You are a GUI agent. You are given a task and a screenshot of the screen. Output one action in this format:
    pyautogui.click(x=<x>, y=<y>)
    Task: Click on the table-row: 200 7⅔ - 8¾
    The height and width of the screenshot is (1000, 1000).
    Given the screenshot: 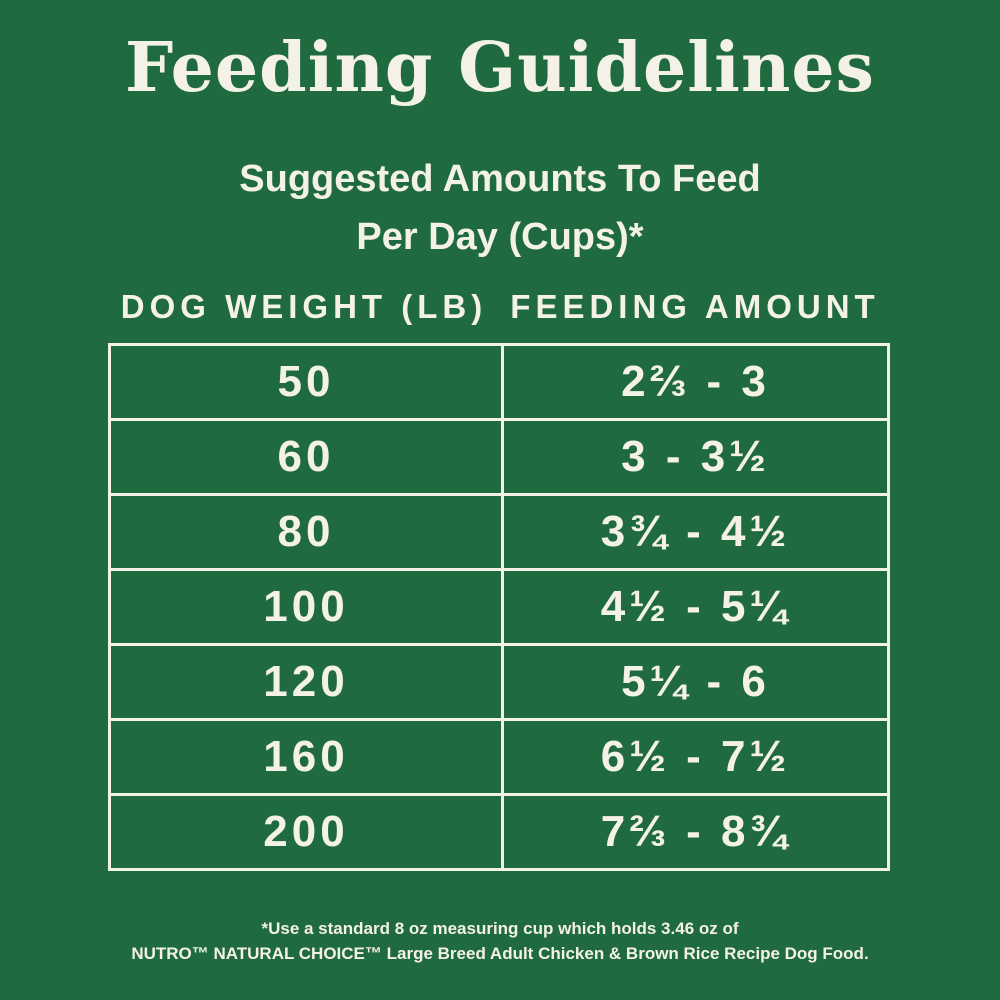 What is the action you would take?
    pyautogui.click(x=499, y=832)
    